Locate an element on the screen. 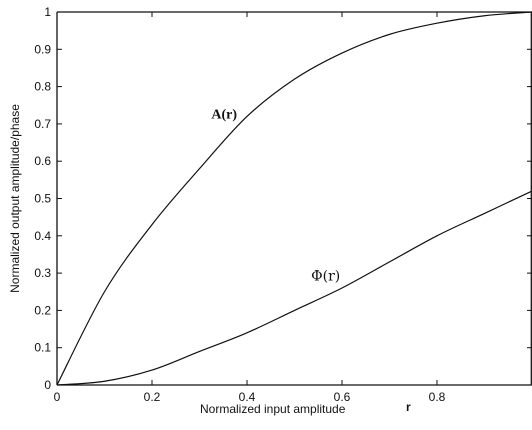  y-tick-label: 0.4 is located at coordinates (42, 236).